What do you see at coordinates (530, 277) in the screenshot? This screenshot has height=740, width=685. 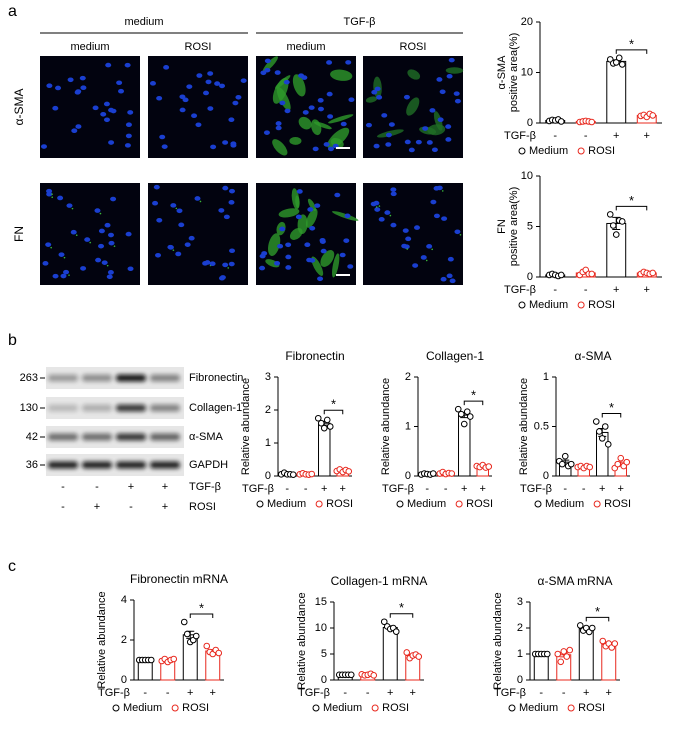 I see `y-tick-label: 0` at bounding box center [530, 277].